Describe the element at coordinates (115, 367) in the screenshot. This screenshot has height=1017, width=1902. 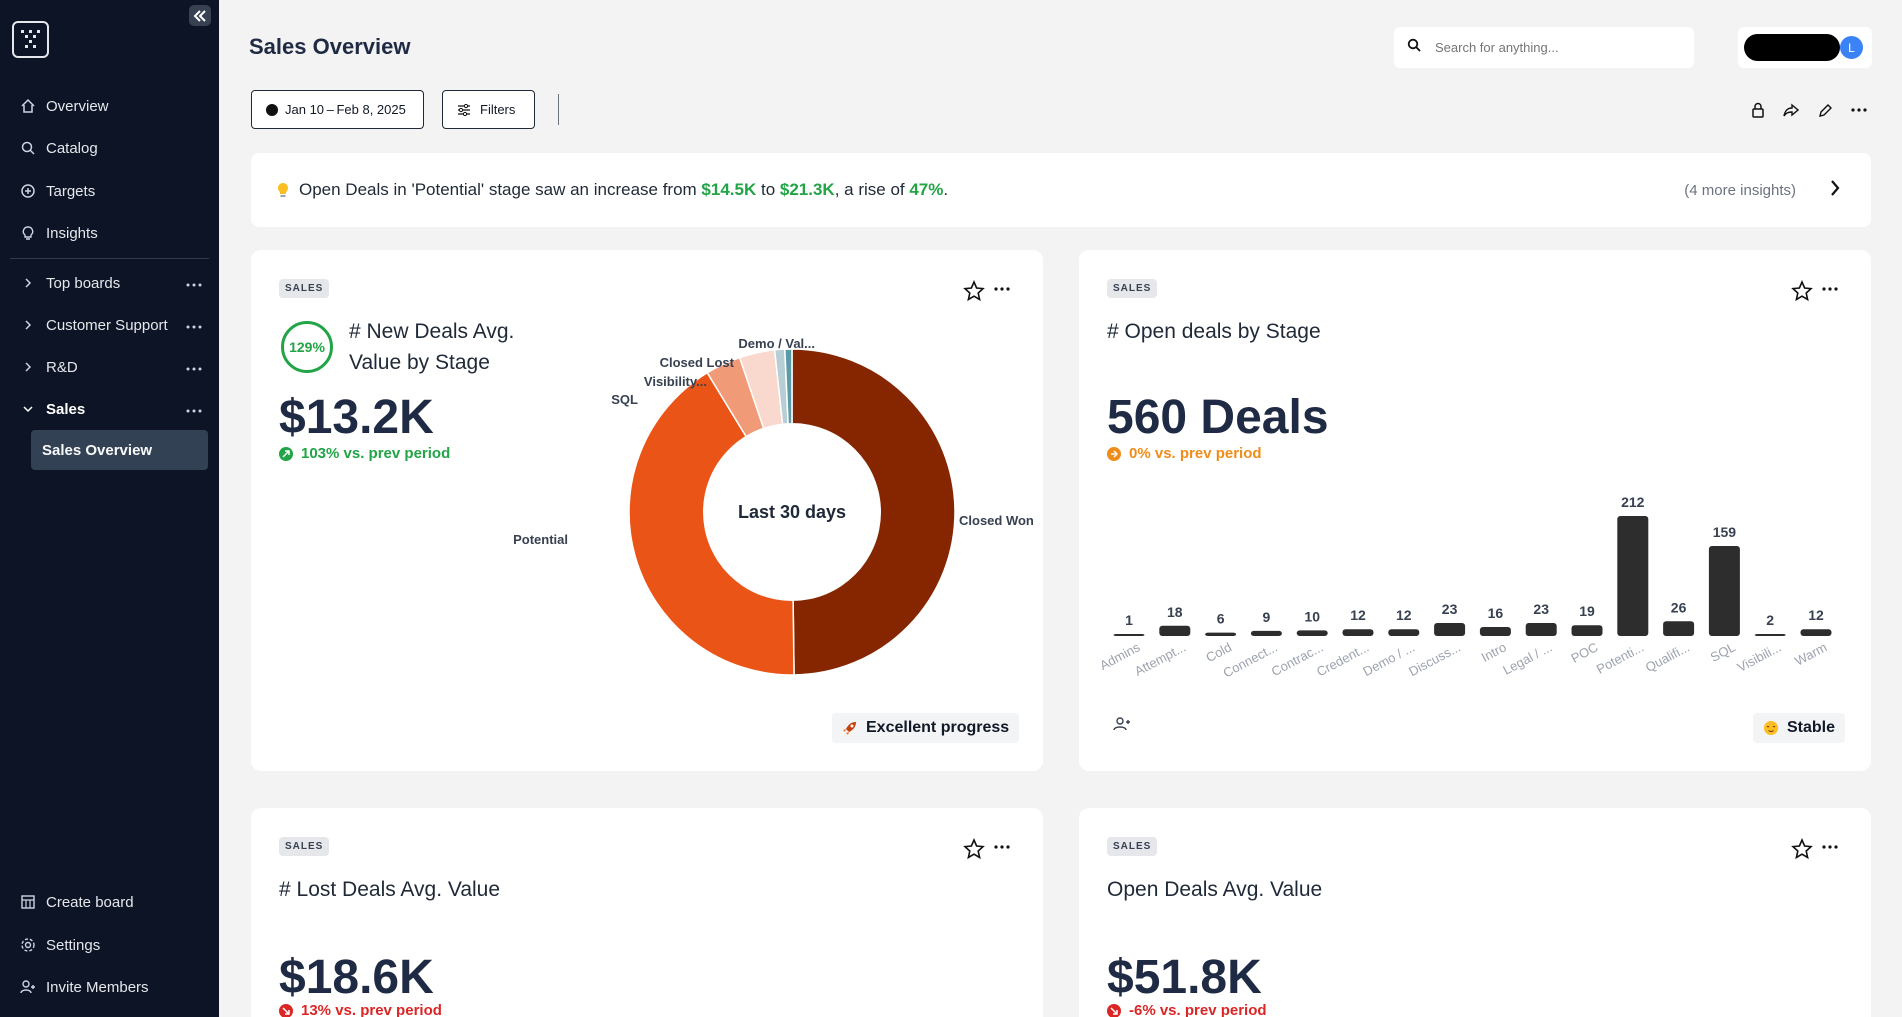
I see `sidebar-group-rnd: R&D` at that location.